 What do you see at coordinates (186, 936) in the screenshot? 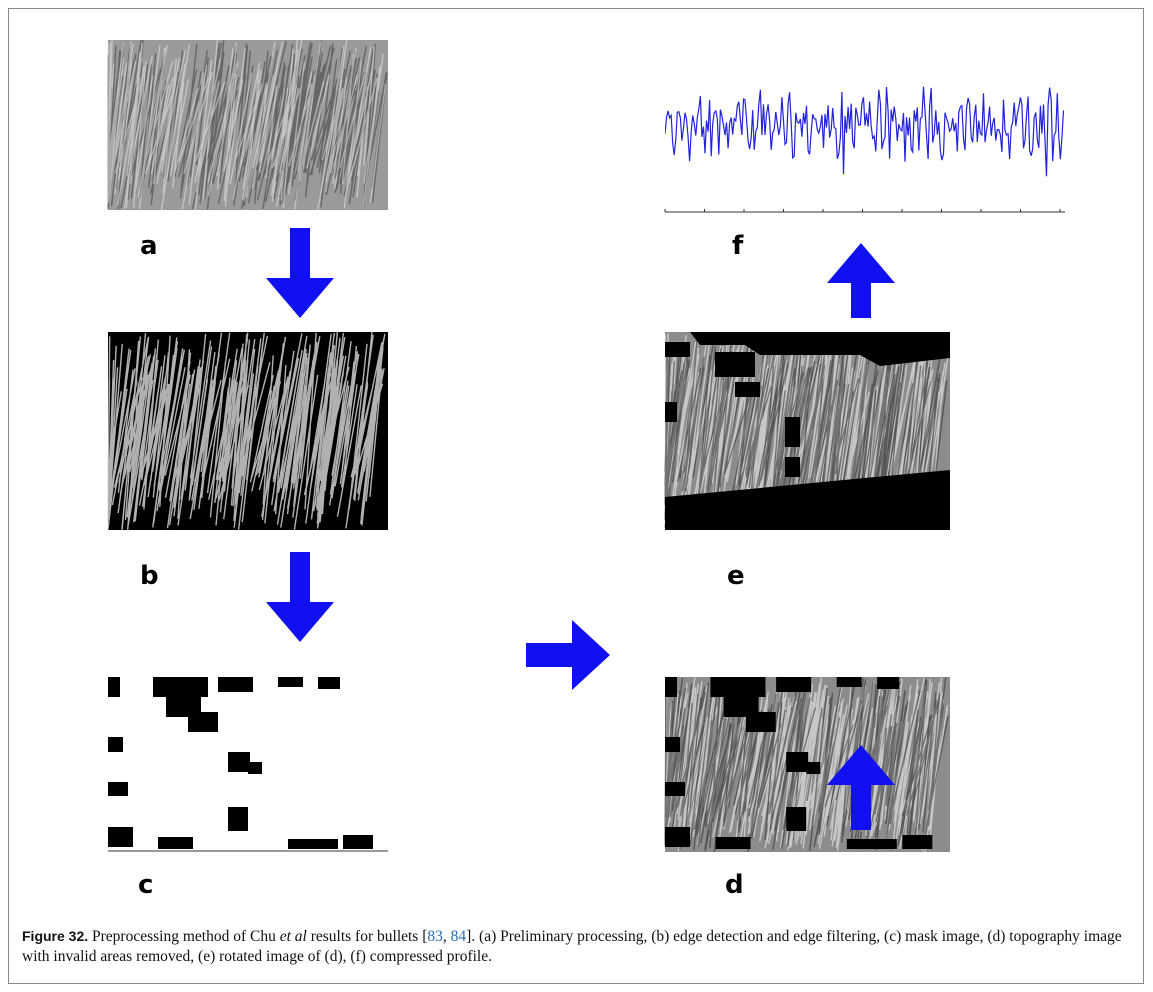
I see `caption-text: Preprocessing method of Chu` at bounding box center [186, 936].